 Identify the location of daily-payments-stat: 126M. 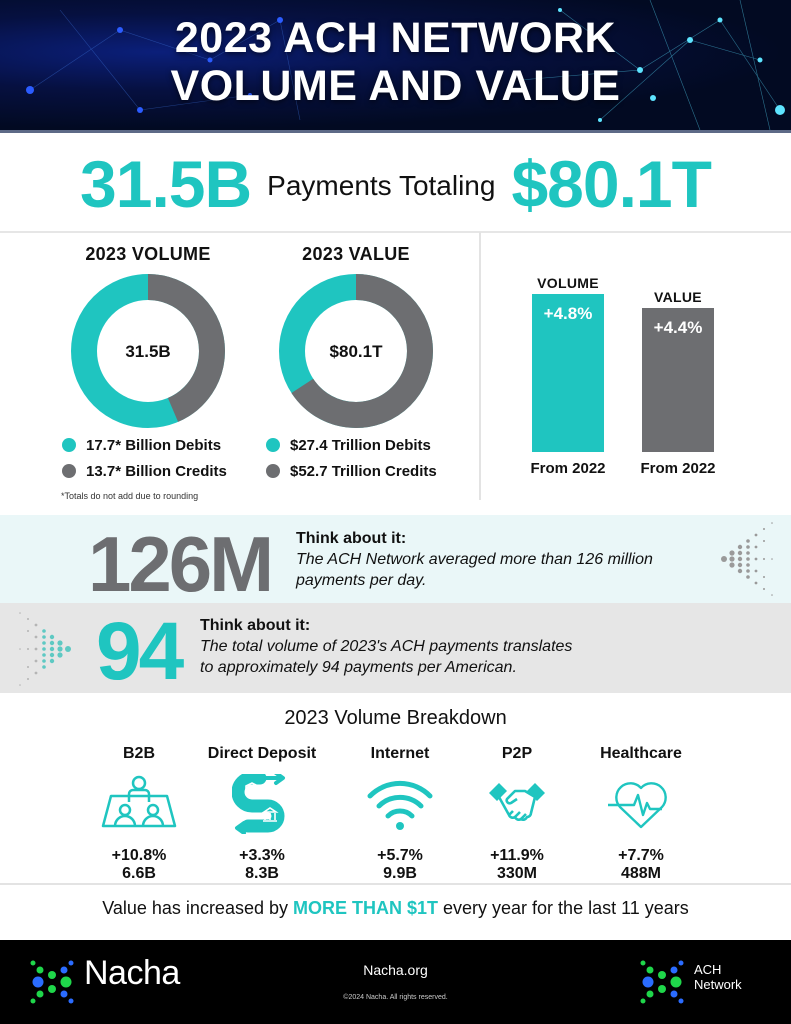
(181, 564).